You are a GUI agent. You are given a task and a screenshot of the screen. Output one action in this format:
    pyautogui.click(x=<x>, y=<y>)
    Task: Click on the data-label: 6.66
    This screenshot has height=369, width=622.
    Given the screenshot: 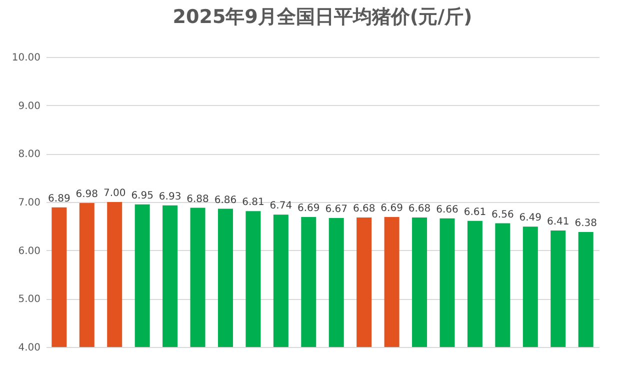 What is the action you would take?
    pyautogui.click(x=447, y=210)
    